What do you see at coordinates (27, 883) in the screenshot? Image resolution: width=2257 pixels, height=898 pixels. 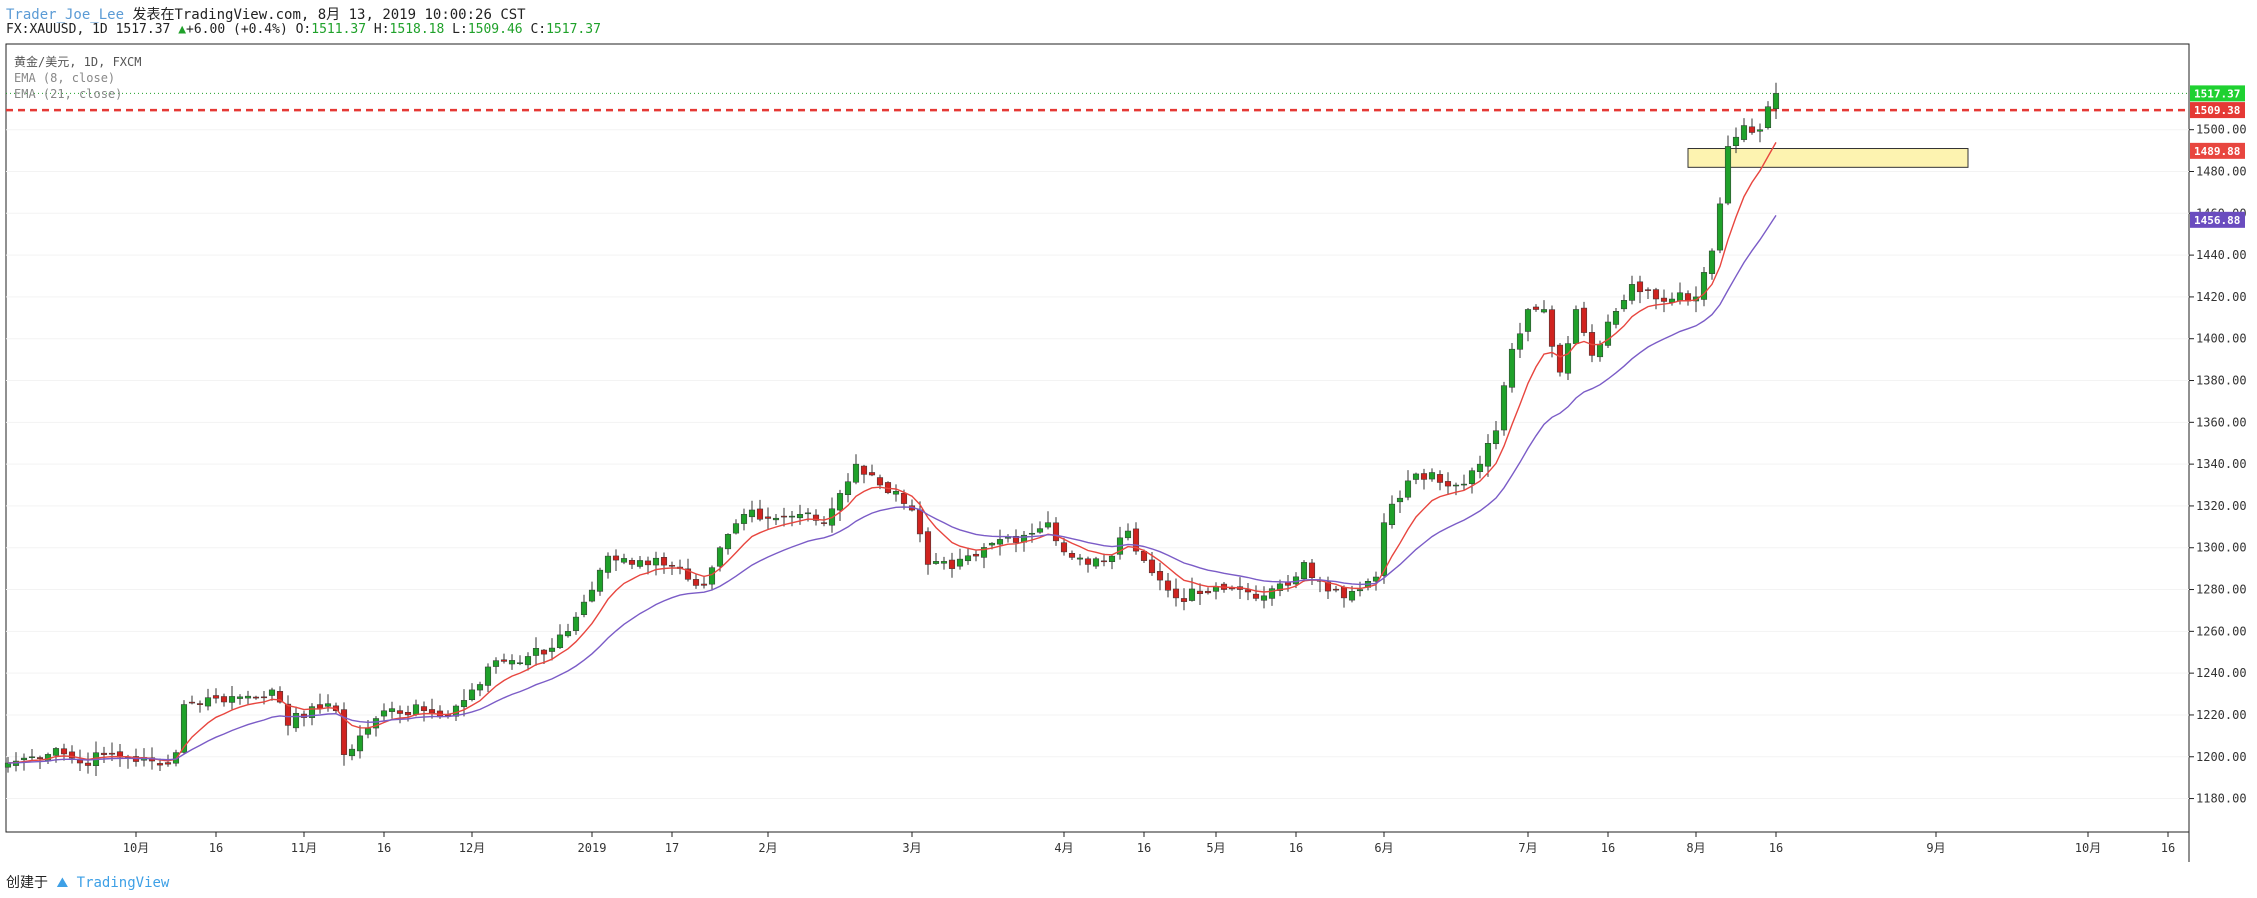 I see `footer-created: 创建于` at bounding box center [27, 883].